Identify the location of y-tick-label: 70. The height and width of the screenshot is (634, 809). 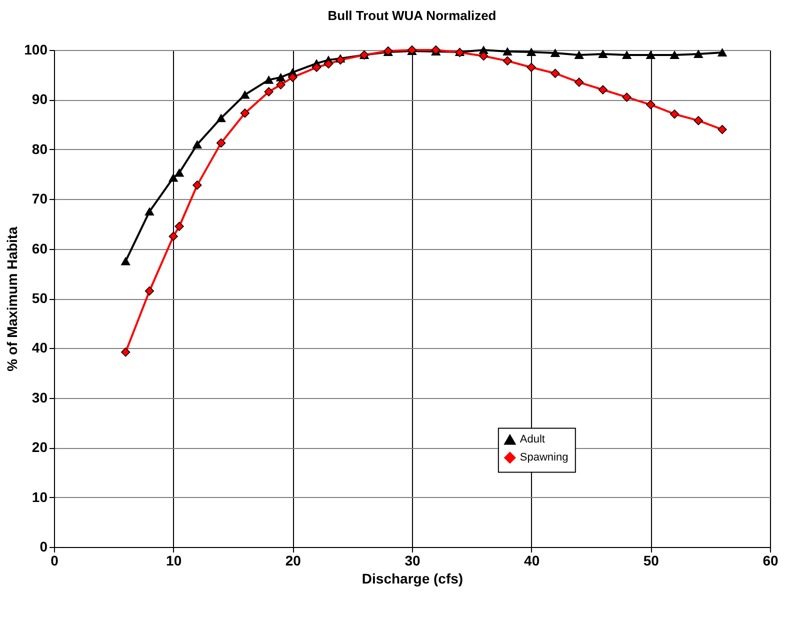
(40, 198).